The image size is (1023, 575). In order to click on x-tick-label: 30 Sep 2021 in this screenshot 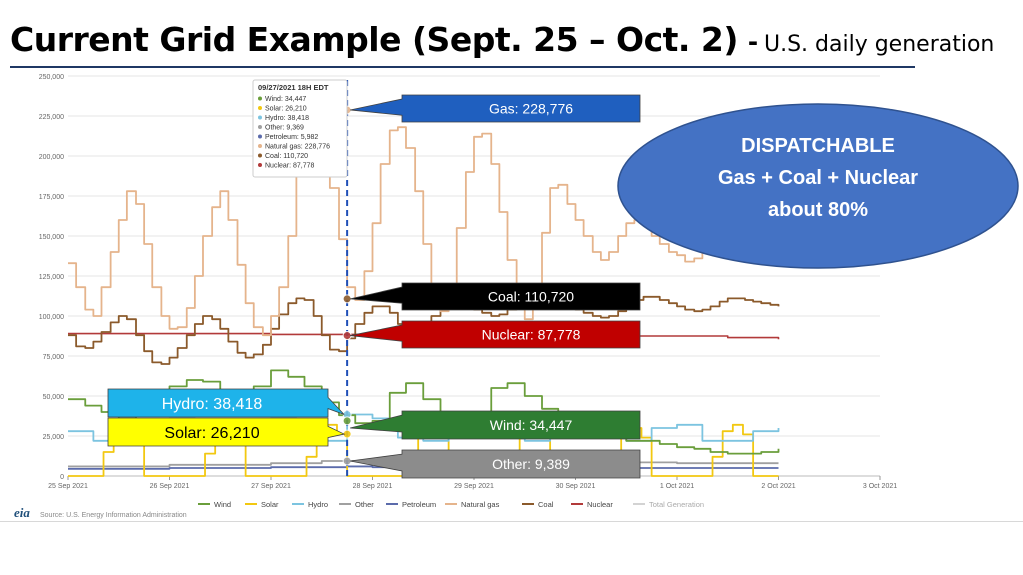, I will do `click(576, 486)`.